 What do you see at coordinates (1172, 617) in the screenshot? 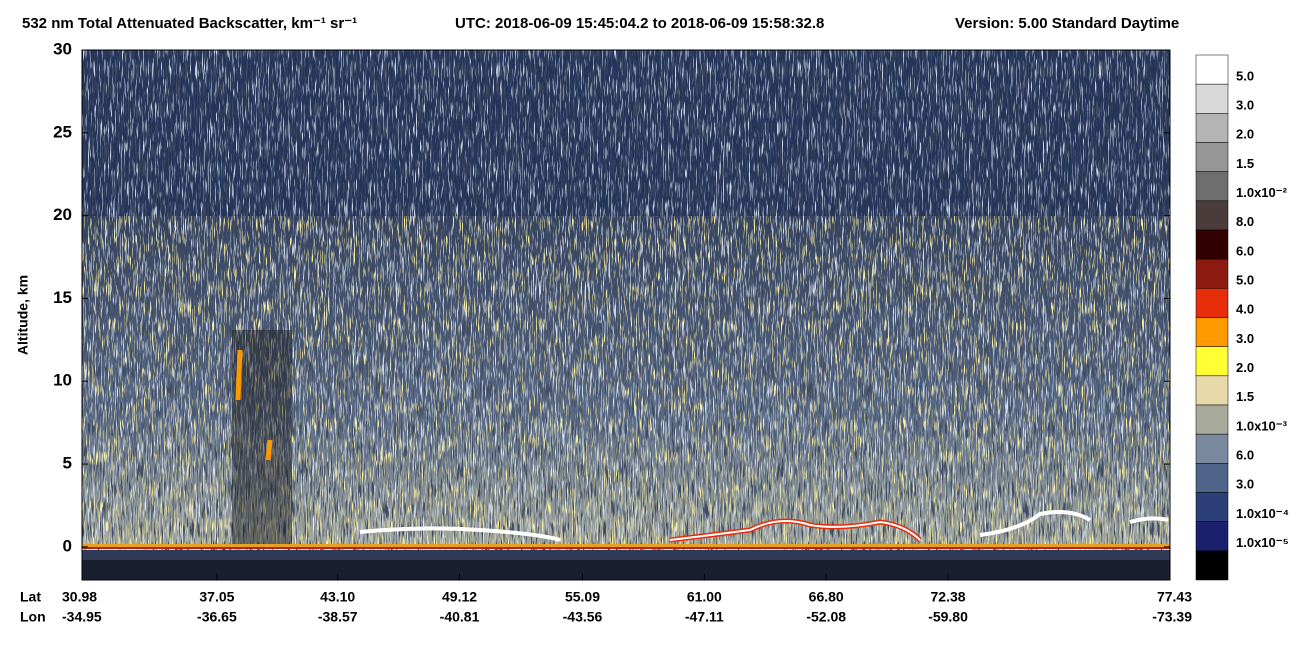
I see `lon-tick-label: -73.39` at bounding box center [1172, 617].